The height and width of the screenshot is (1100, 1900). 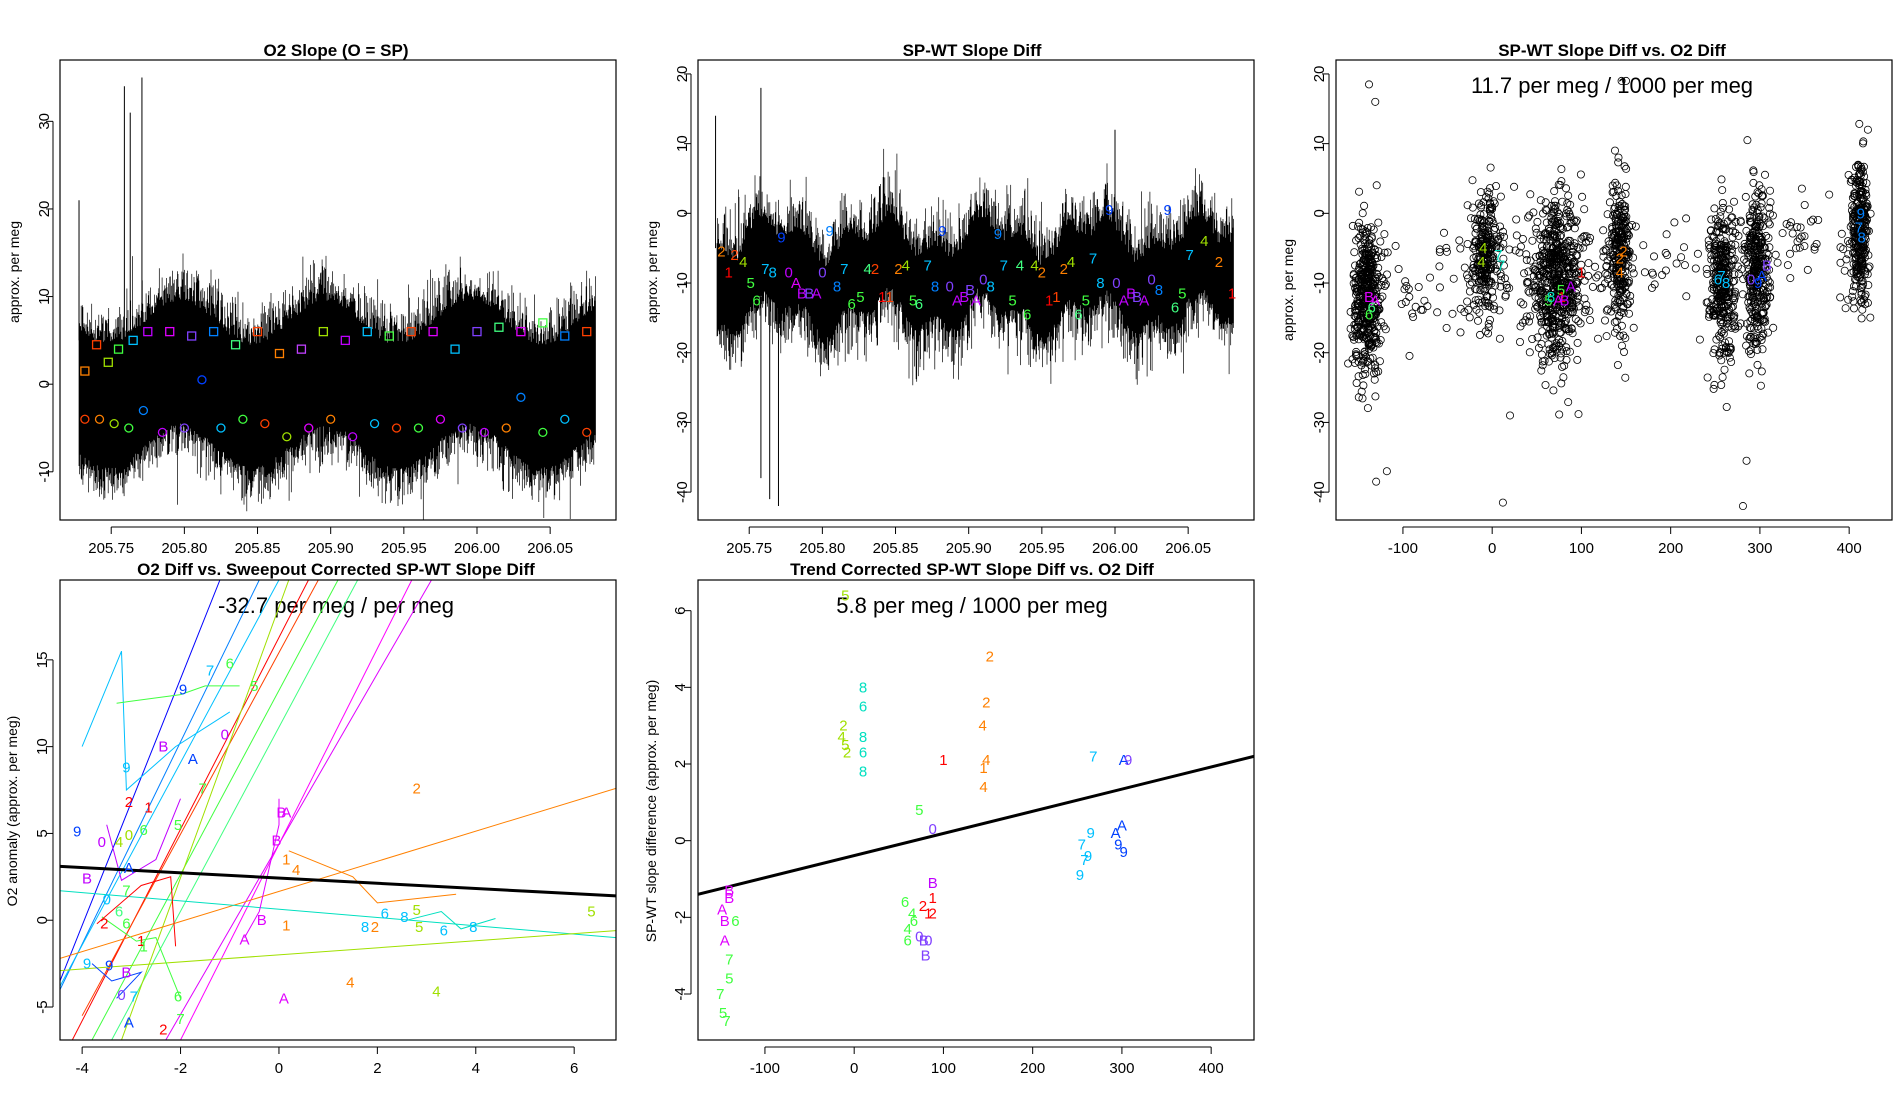 I want to click on x-tick-label: 100, so click(x=1581, y=548).